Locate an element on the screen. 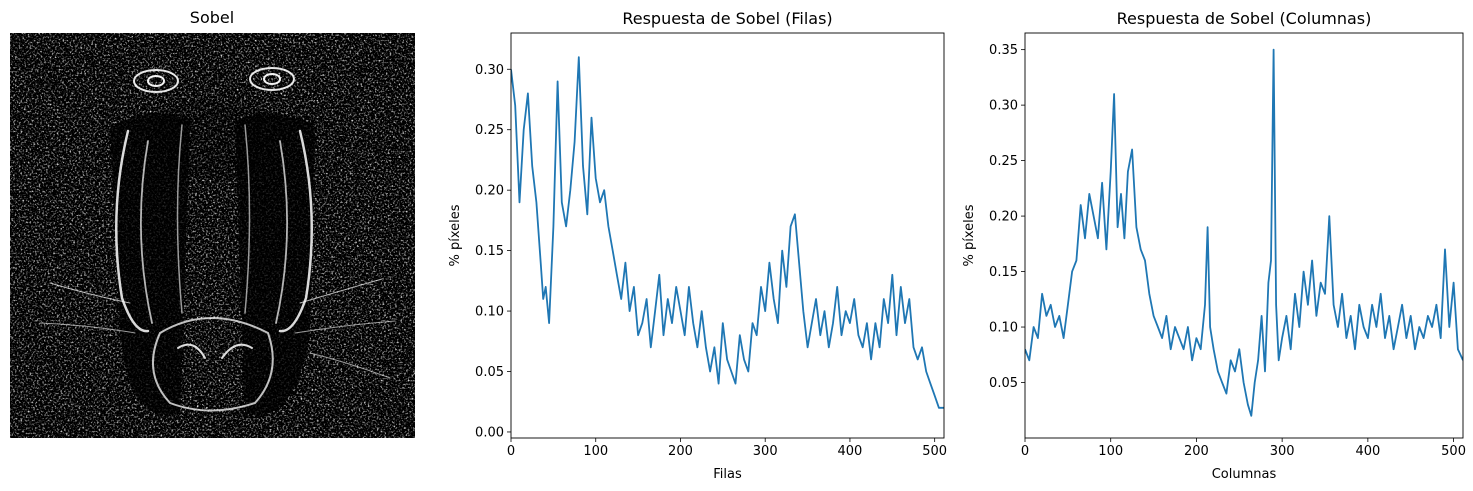 This screenshot has height=491, width=1473. chart-title: Respuesta de Sobel (Columnas) is located at coordinates (1244, 18).